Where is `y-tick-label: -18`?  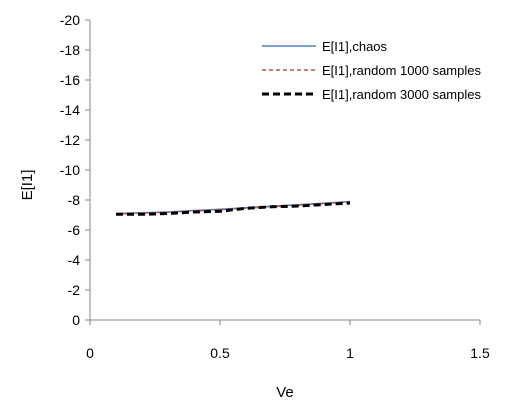
y-tick-label: -18 is located at coordinates (70, 50).